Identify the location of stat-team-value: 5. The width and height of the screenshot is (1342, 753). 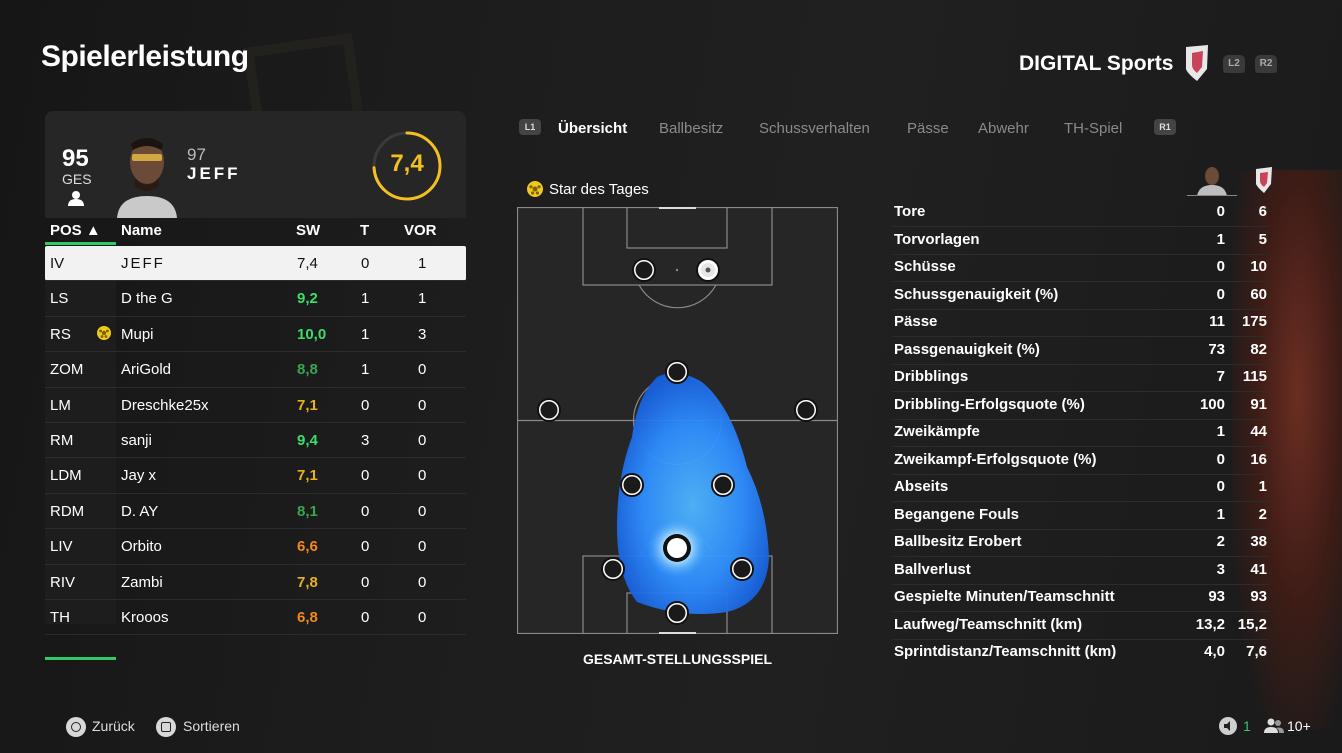
(1262, 239).